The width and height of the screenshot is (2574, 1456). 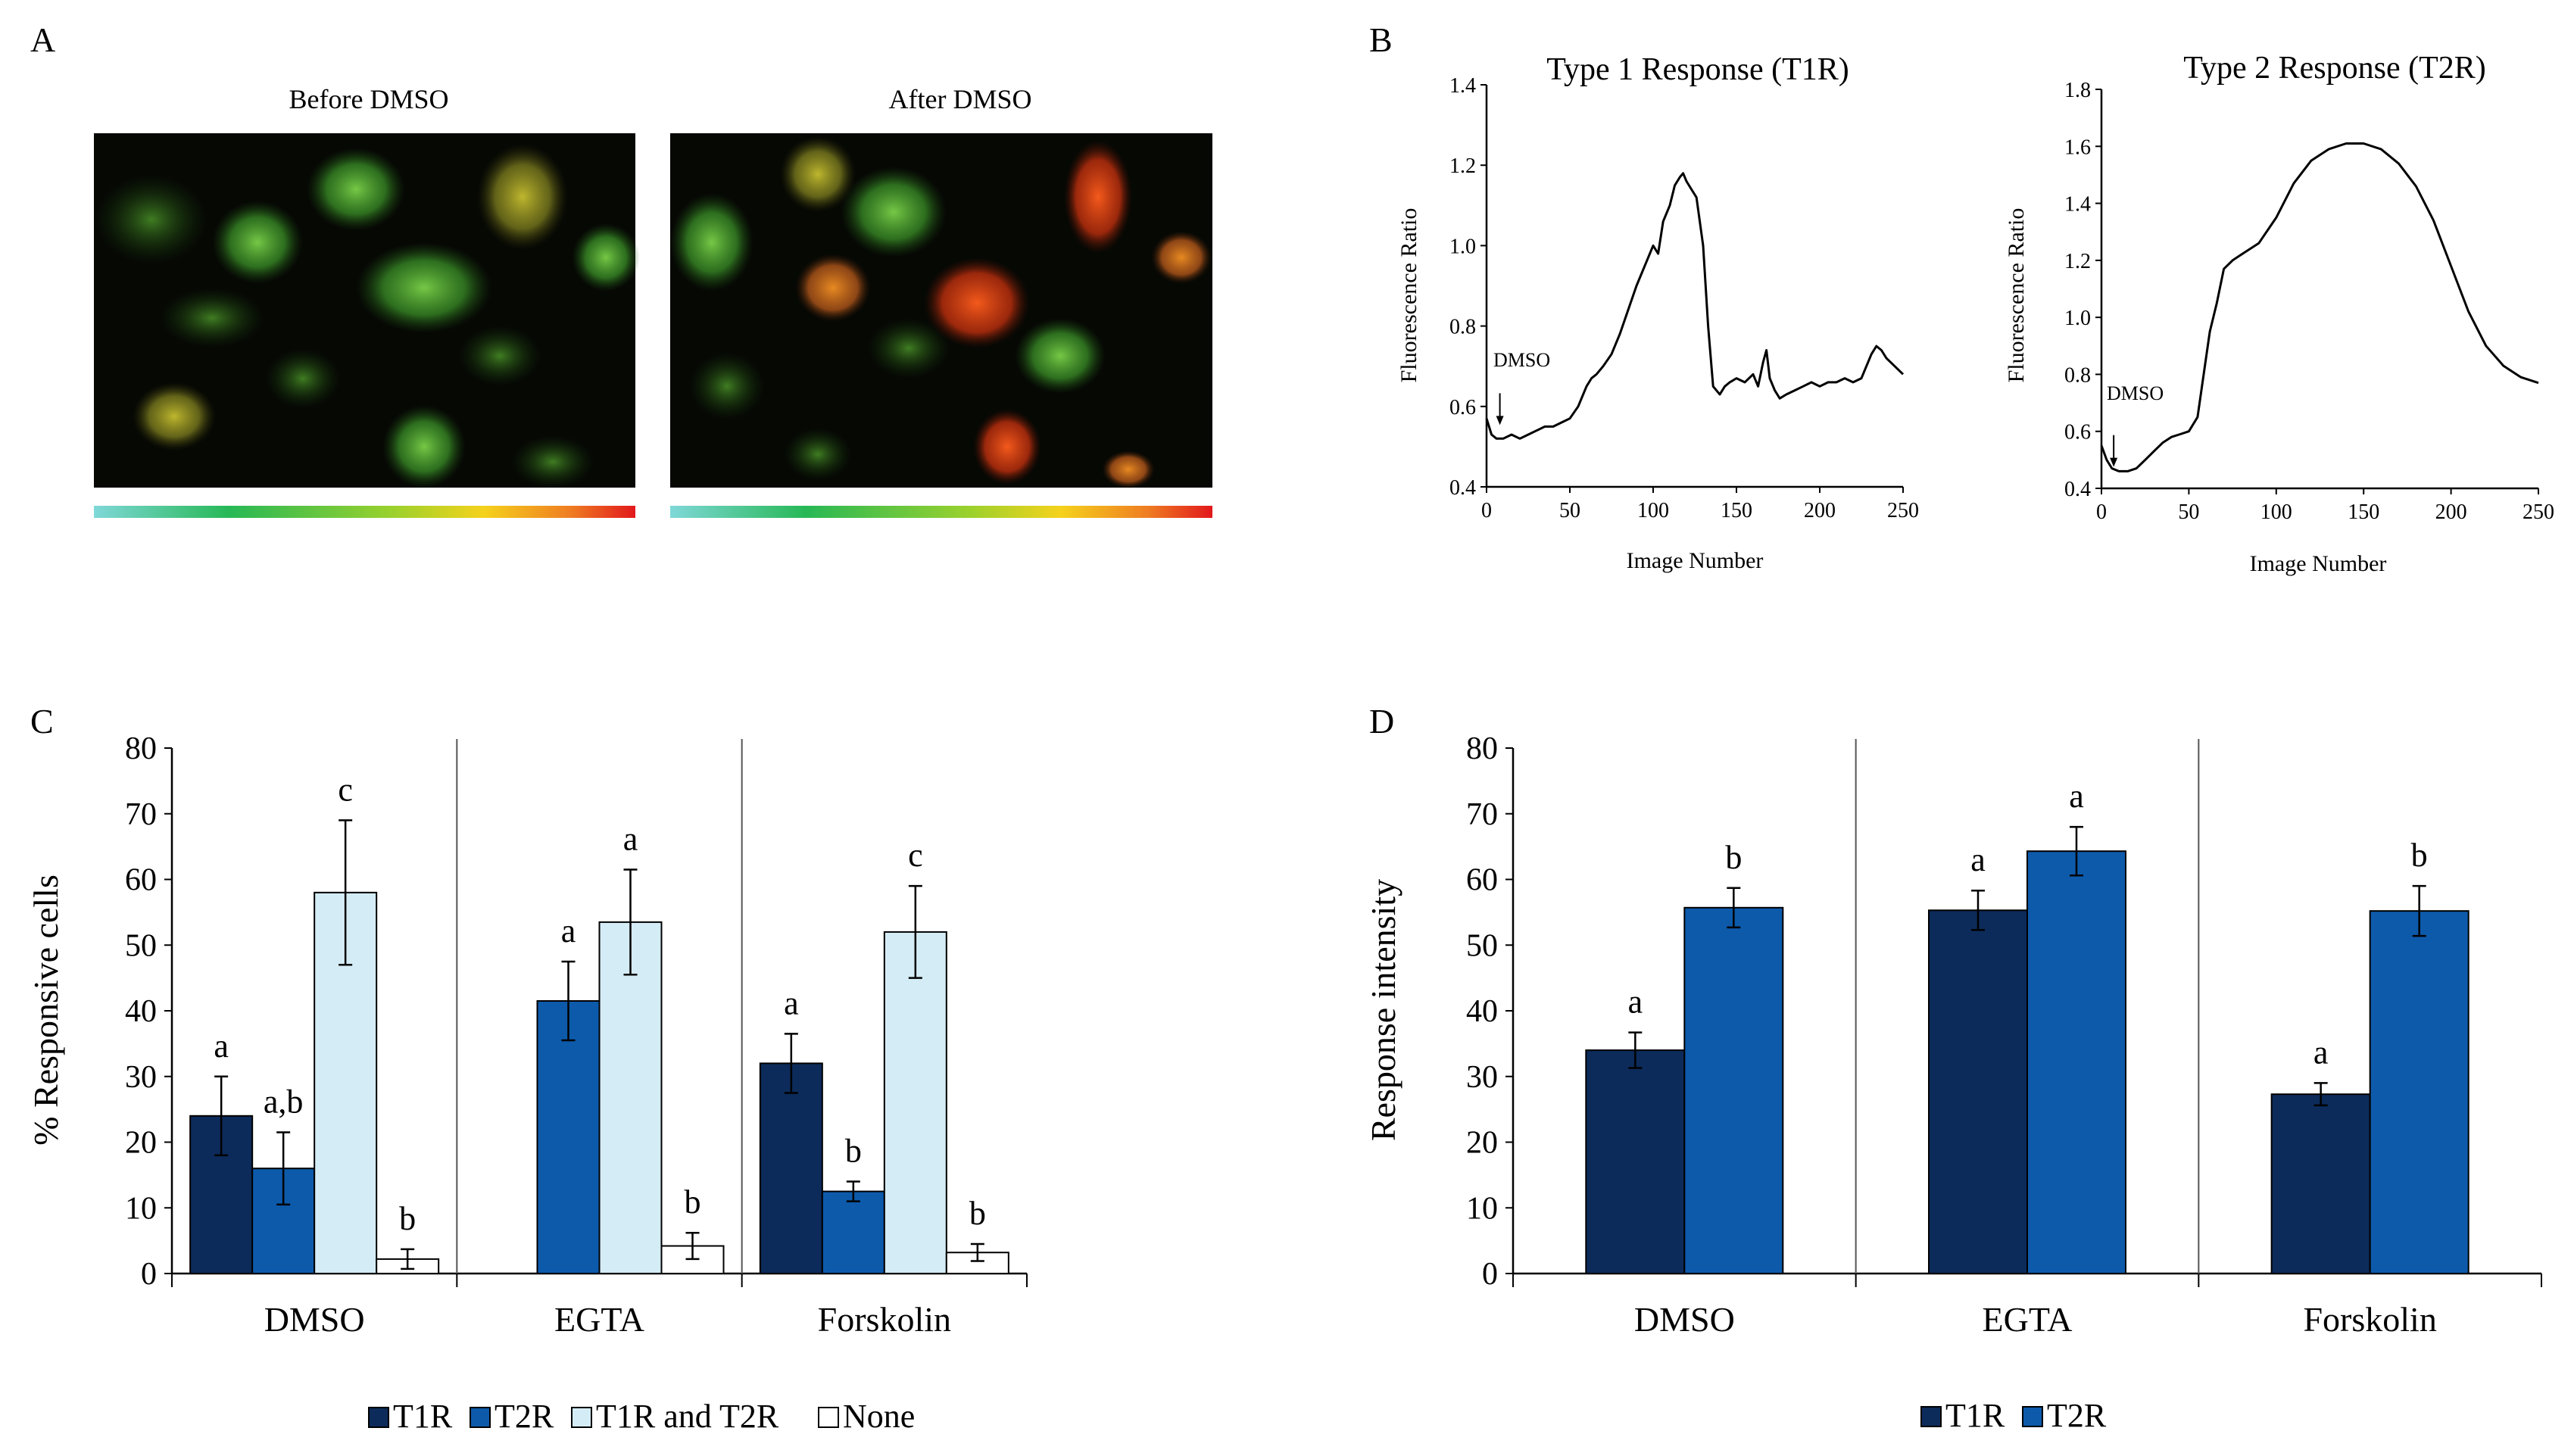 I want to click on b2-y-tick-label: 1.4, so click(x=2077, y=205).